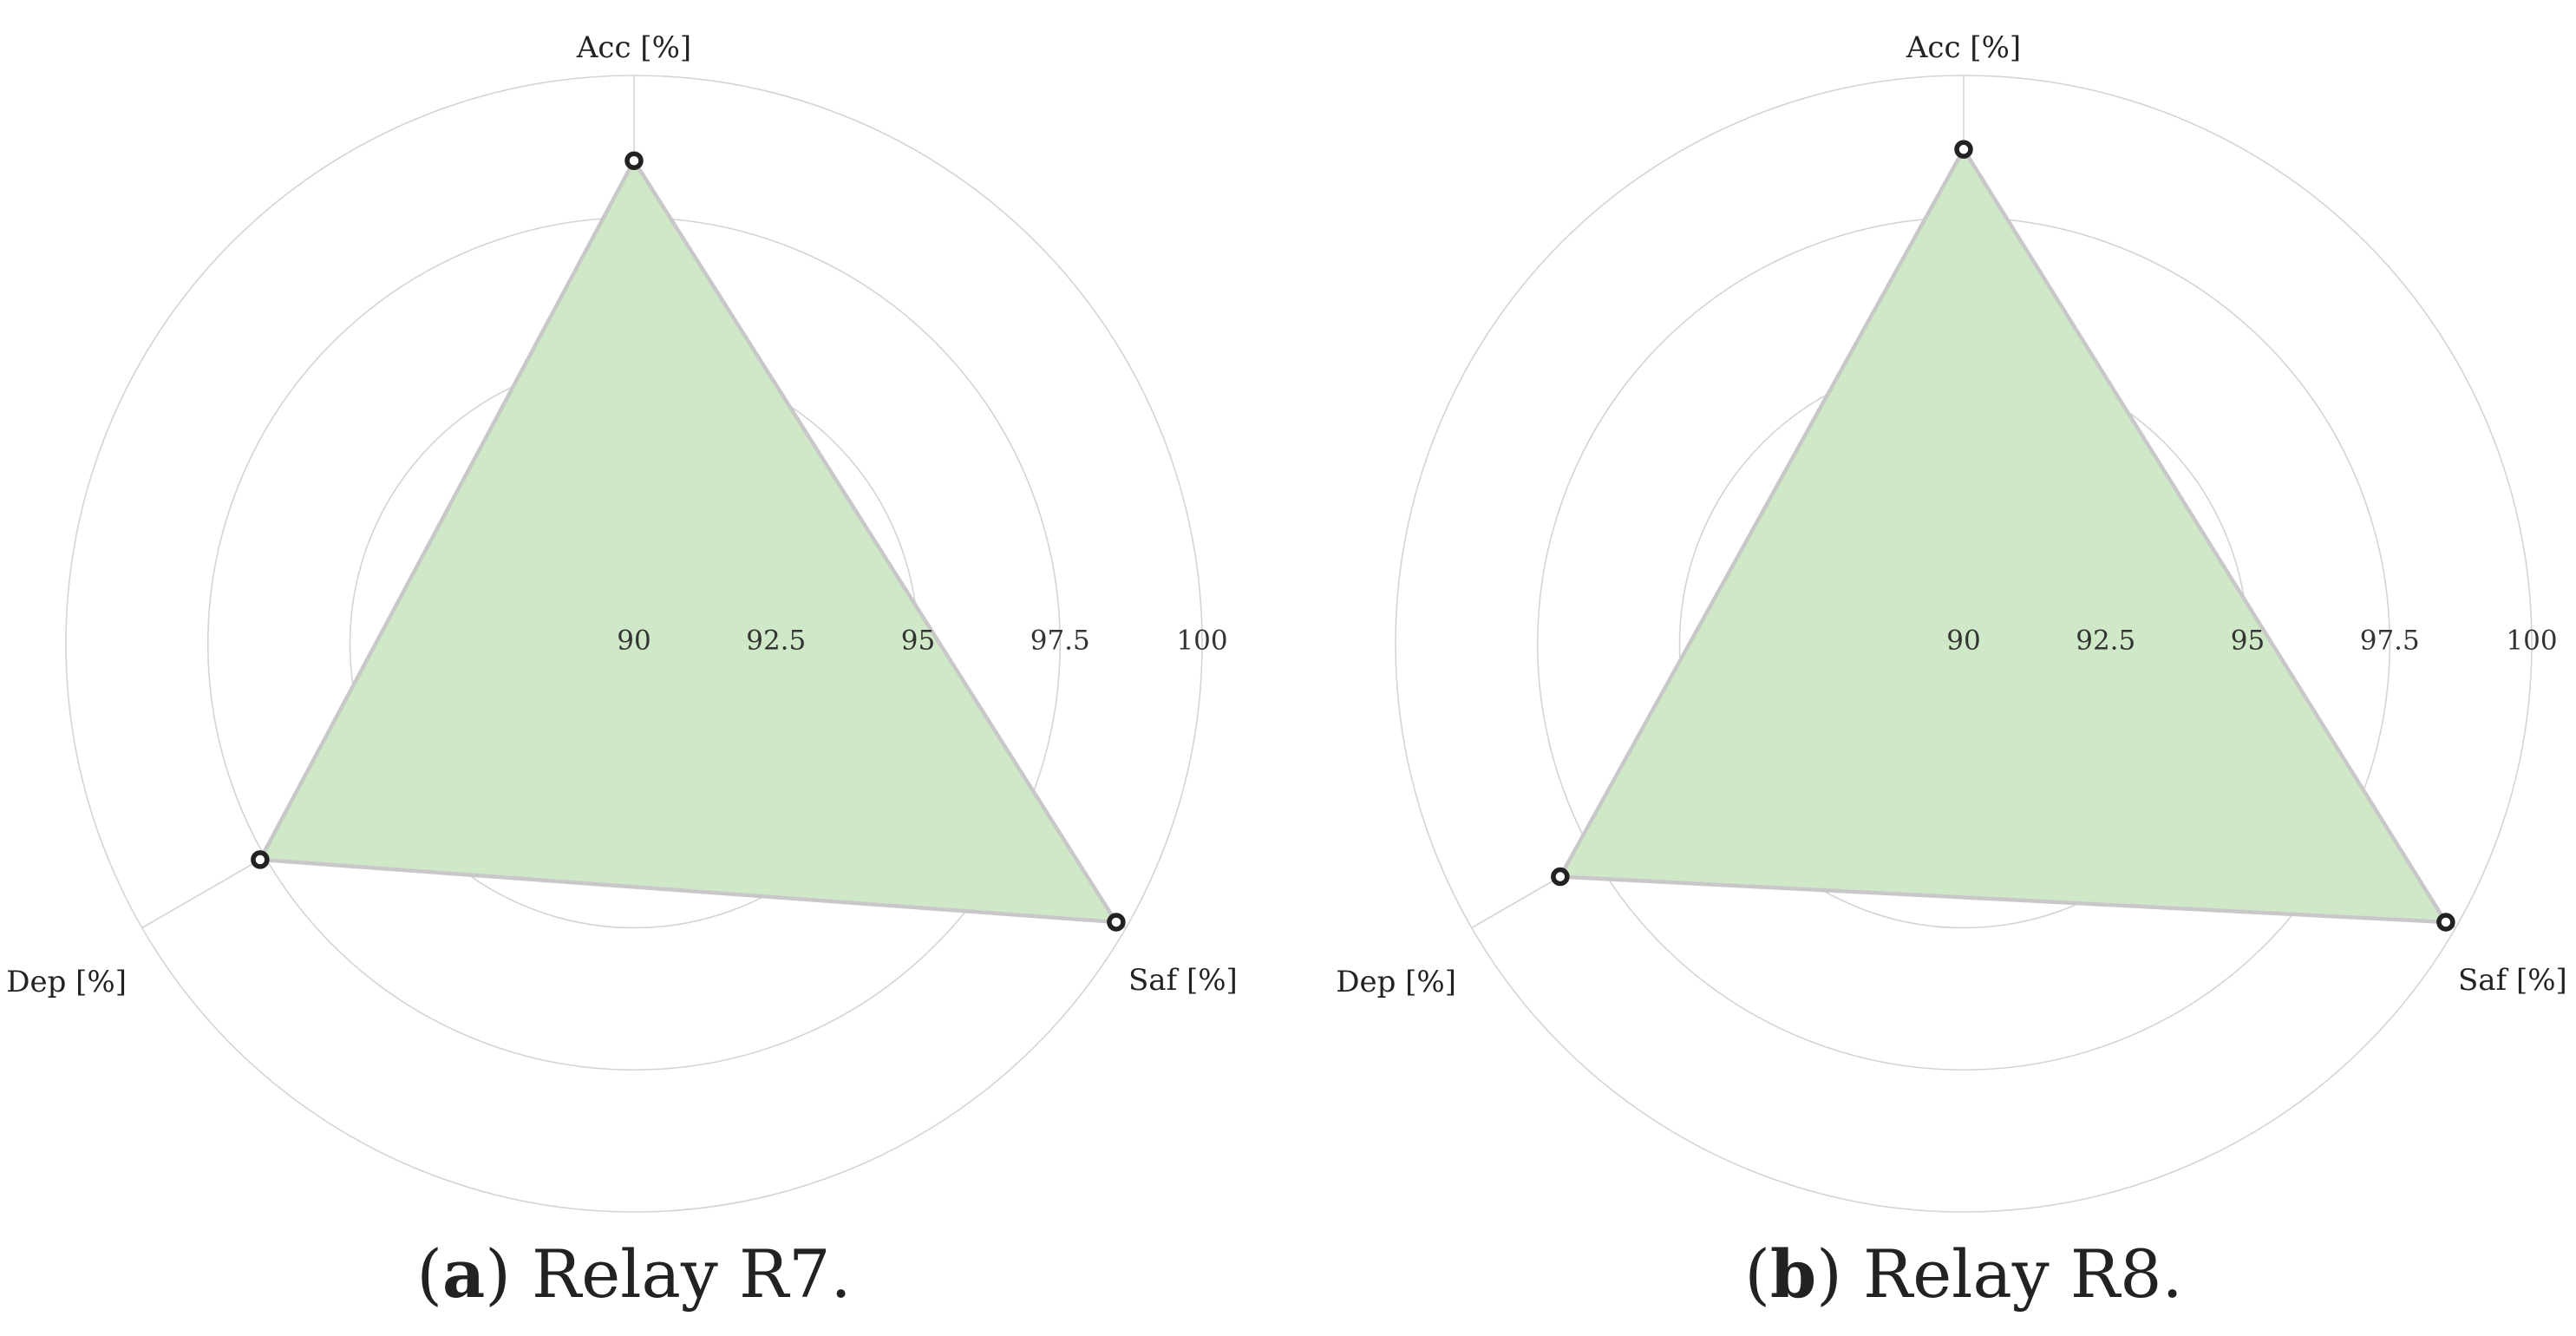 Image resolution: width=2576 pixels, height=1336 pixels. What do you see at coordinates (633, 1274) in the screenshot?
I see `panel-caption: (a) Relay R7.` at bounding box center [633, 1274].